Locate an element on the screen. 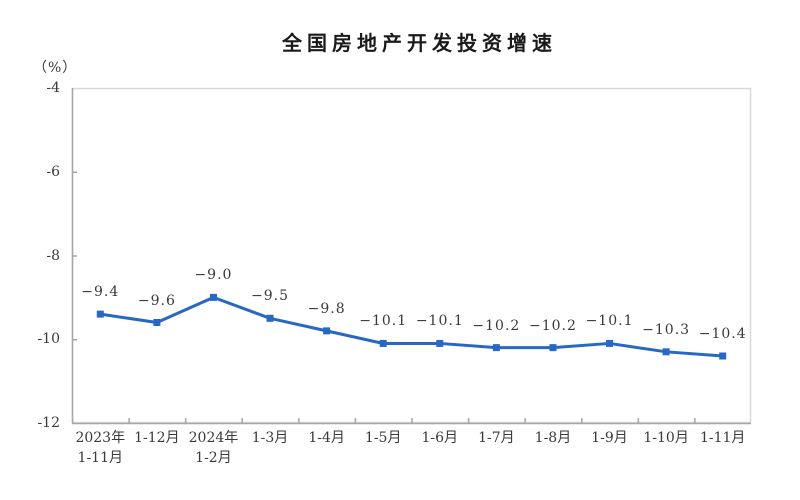  x-axis-category-label: 1-4月 is located at coordinates (326, 438).